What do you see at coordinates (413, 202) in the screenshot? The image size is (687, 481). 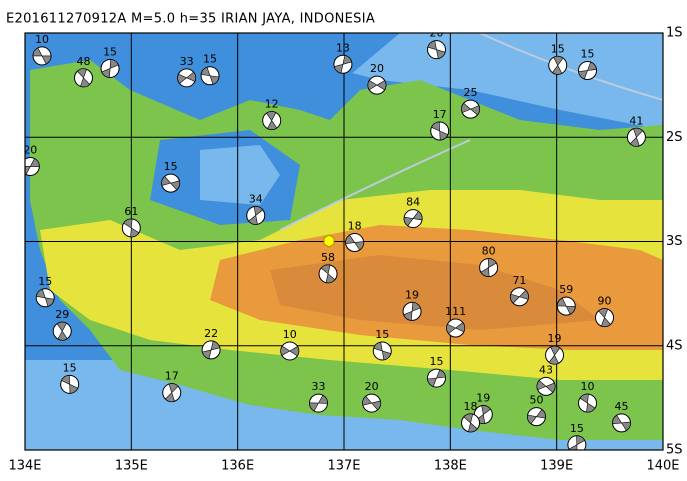 I see `depth-label: 84` at bounding box center [413, 202].